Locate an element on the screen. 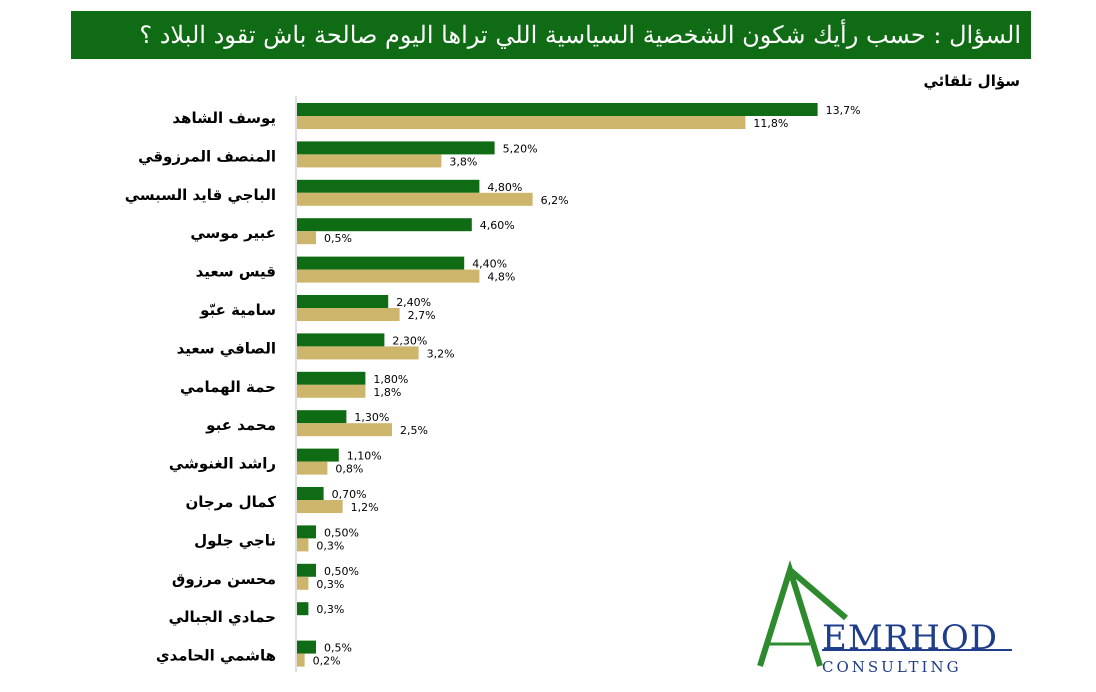 Image resolution: width=1096 pixels, height=692 pixels. data-label: 1,8% is located at coordinates (387, 392).